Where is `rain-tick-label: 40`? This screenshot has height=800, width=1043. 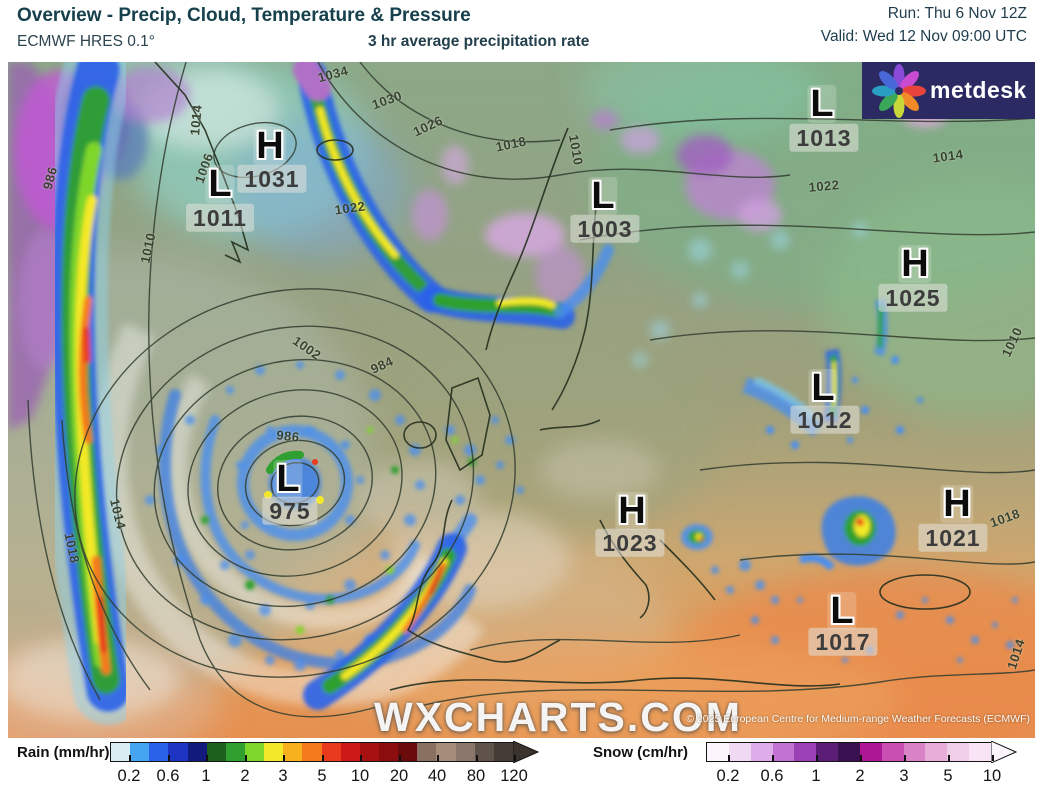
rain-tick-label: 40 is located at coordinates (437, 776).